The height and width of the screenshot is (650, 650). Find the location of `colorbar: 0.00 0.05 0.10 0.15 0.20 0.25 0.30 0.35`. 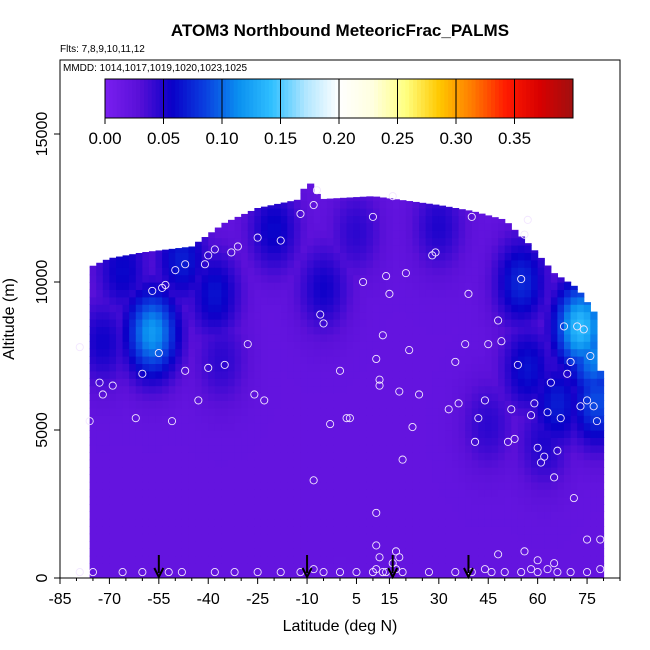

colorbar: 0.00 0.05 0.10 0.15 0.20 0.25 0.30 0.35 is located at coordinates (331, 113).